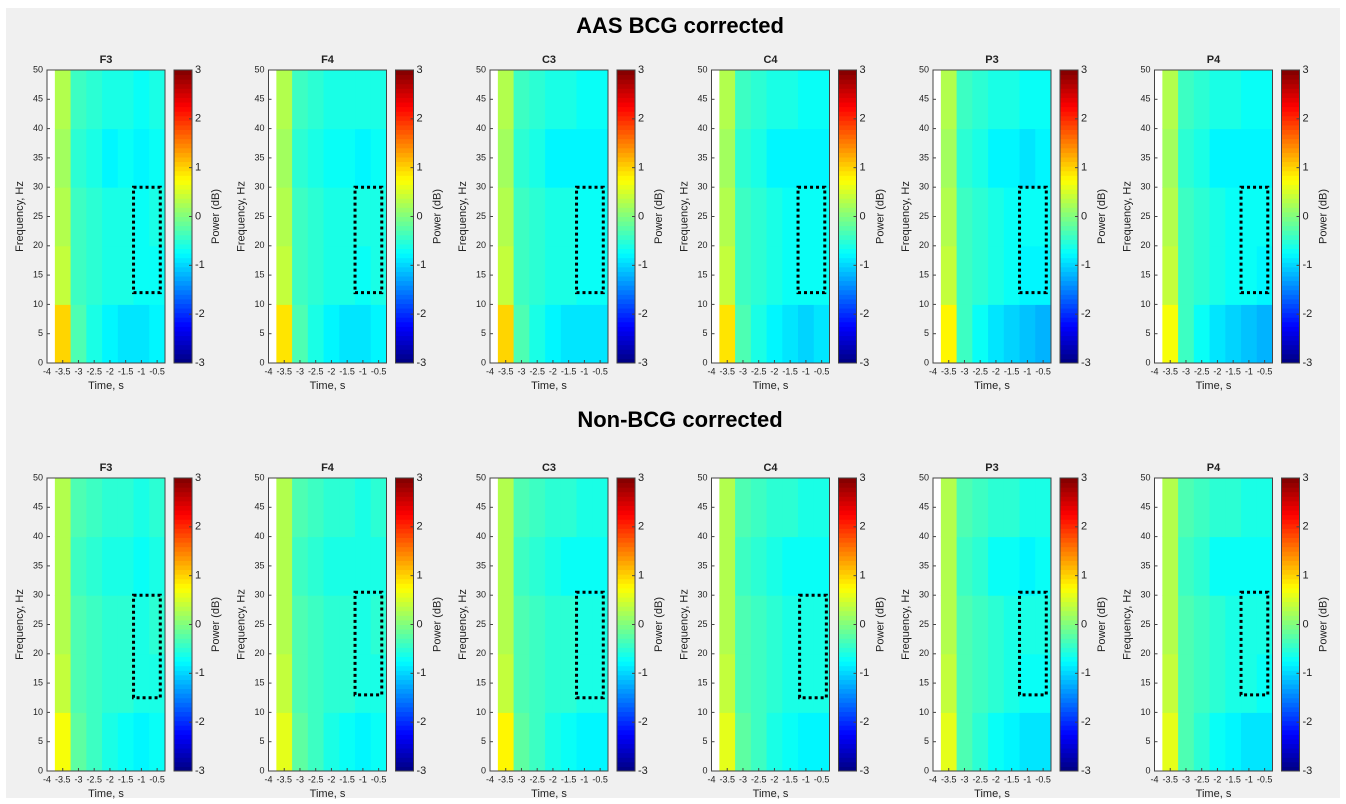 The image size is (1346, 804). I want to click on colorbar-tick-label: 2, so click(1306, 527).